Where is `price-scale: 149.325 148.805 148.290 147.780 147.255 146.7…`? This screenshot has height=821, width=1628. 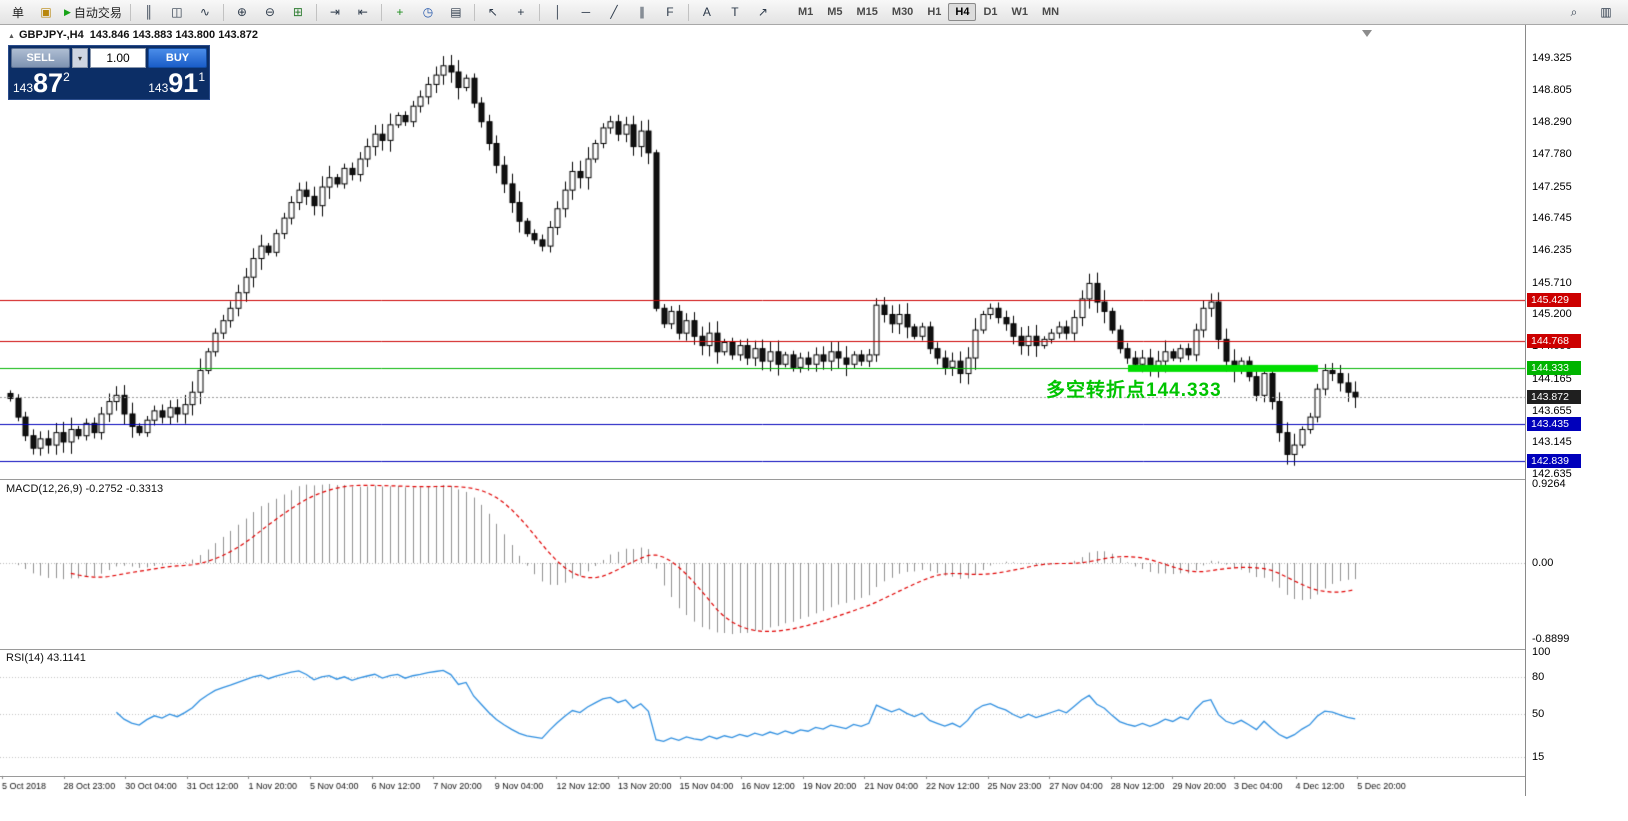
price-scale: 149.325 148.805 148.290 147.780 147.255 146.7… is located at coordinates (1576, 410).